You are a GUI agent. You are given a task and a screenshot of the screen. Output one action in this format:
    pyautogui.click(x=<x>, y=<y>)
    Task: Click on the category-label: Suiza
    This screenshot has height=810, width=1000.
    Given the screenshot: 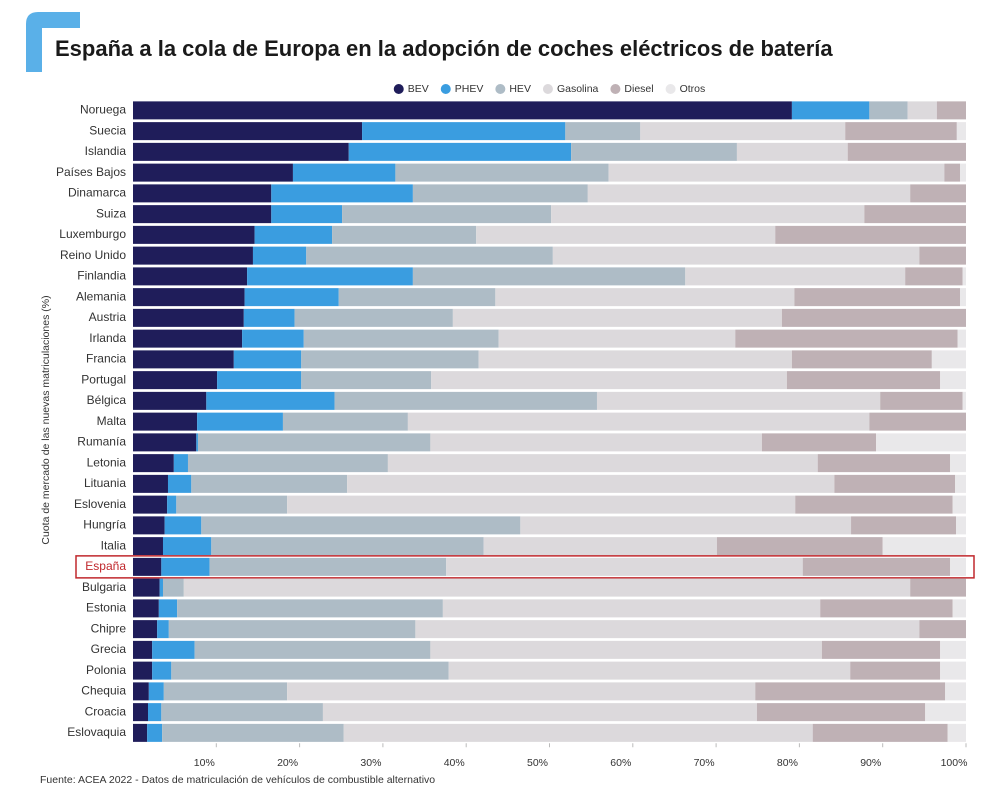 What is the action you would take?
    pyautogui.click(x=111, y=213)
    